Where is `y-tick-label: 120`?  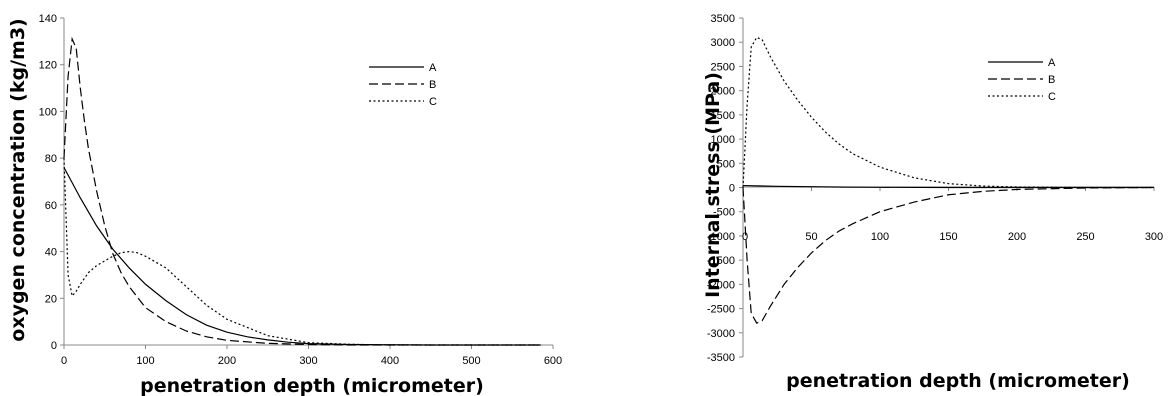
y-tick-label: 120 is located at coordinates (48, 66).